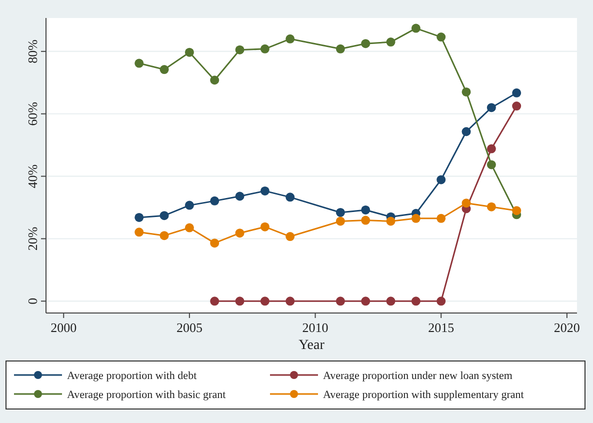 The image size is (593, 423). What do you see at coordinates (32, 301) in the screenshot?
I see `y-tick-label: 0` at bounding box center [32, 301].